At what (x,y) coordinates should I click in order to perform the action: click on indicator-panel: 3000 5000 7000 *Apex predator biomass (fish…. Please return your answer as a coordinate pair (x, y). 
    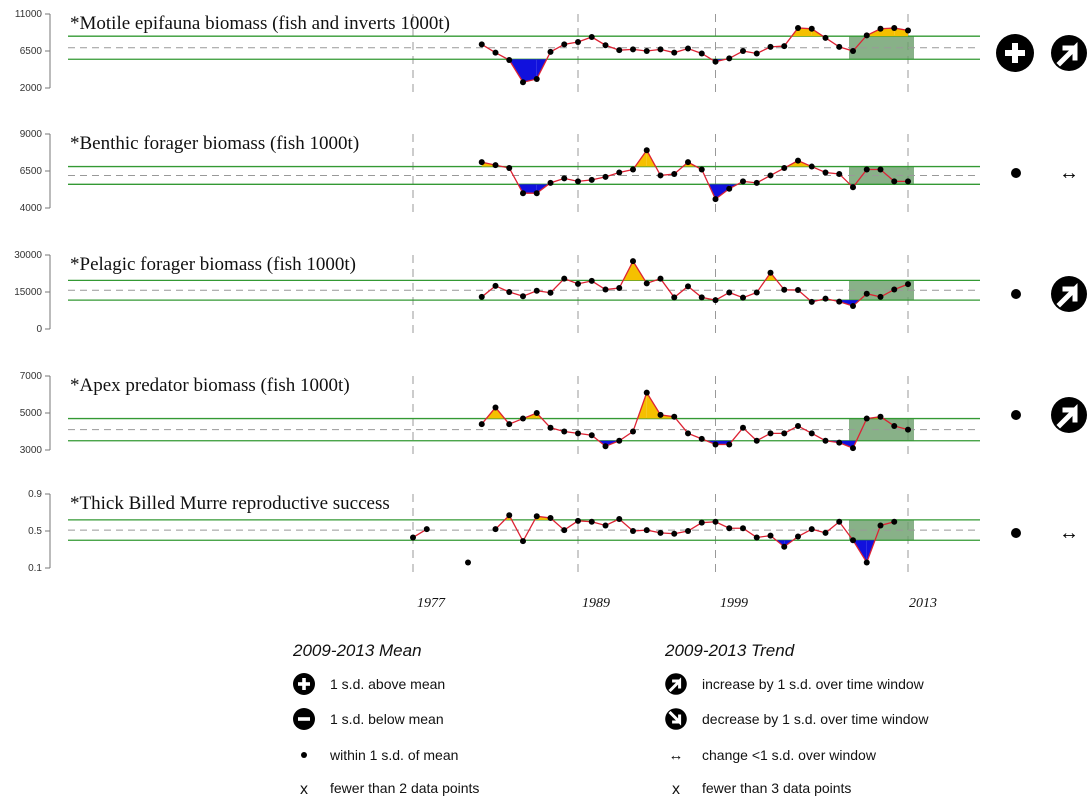
    Looking at the image, I should click on (553, 414).